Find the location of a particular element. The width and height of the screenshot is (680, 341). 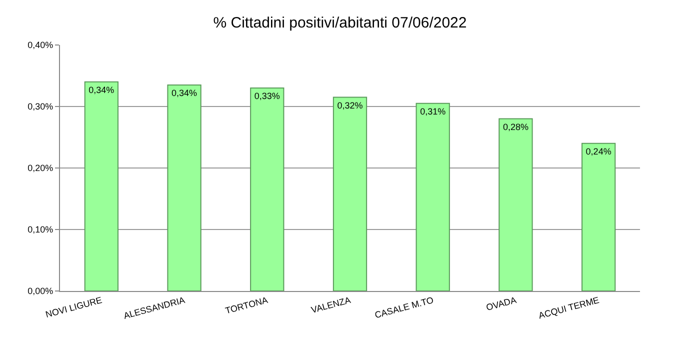

x-tick-label: ACQUI TERME is located at coordinates (568, 307).